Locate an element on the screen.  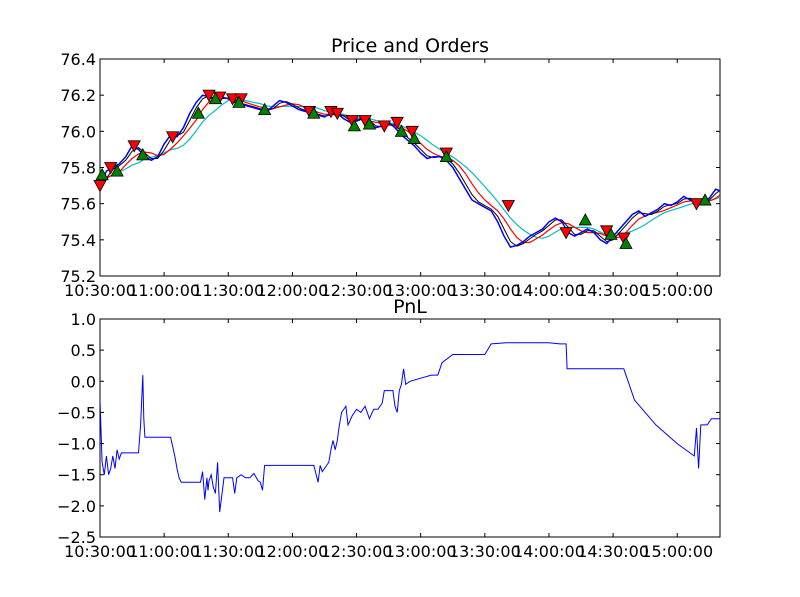
y-tick-label: 76.2 is located at coordinates (78, 95).